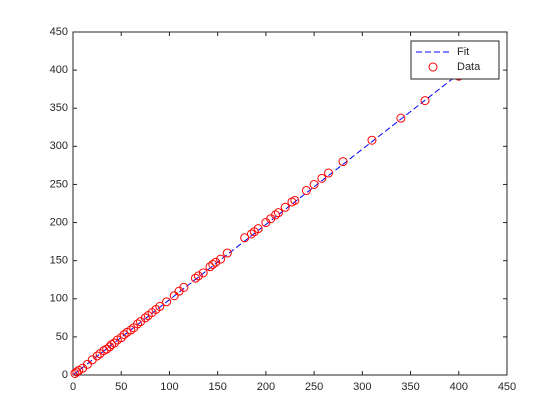 The width and height of the screenshot is (560, 420). I want to click on y-tick-label: 200, so click(59, 222).